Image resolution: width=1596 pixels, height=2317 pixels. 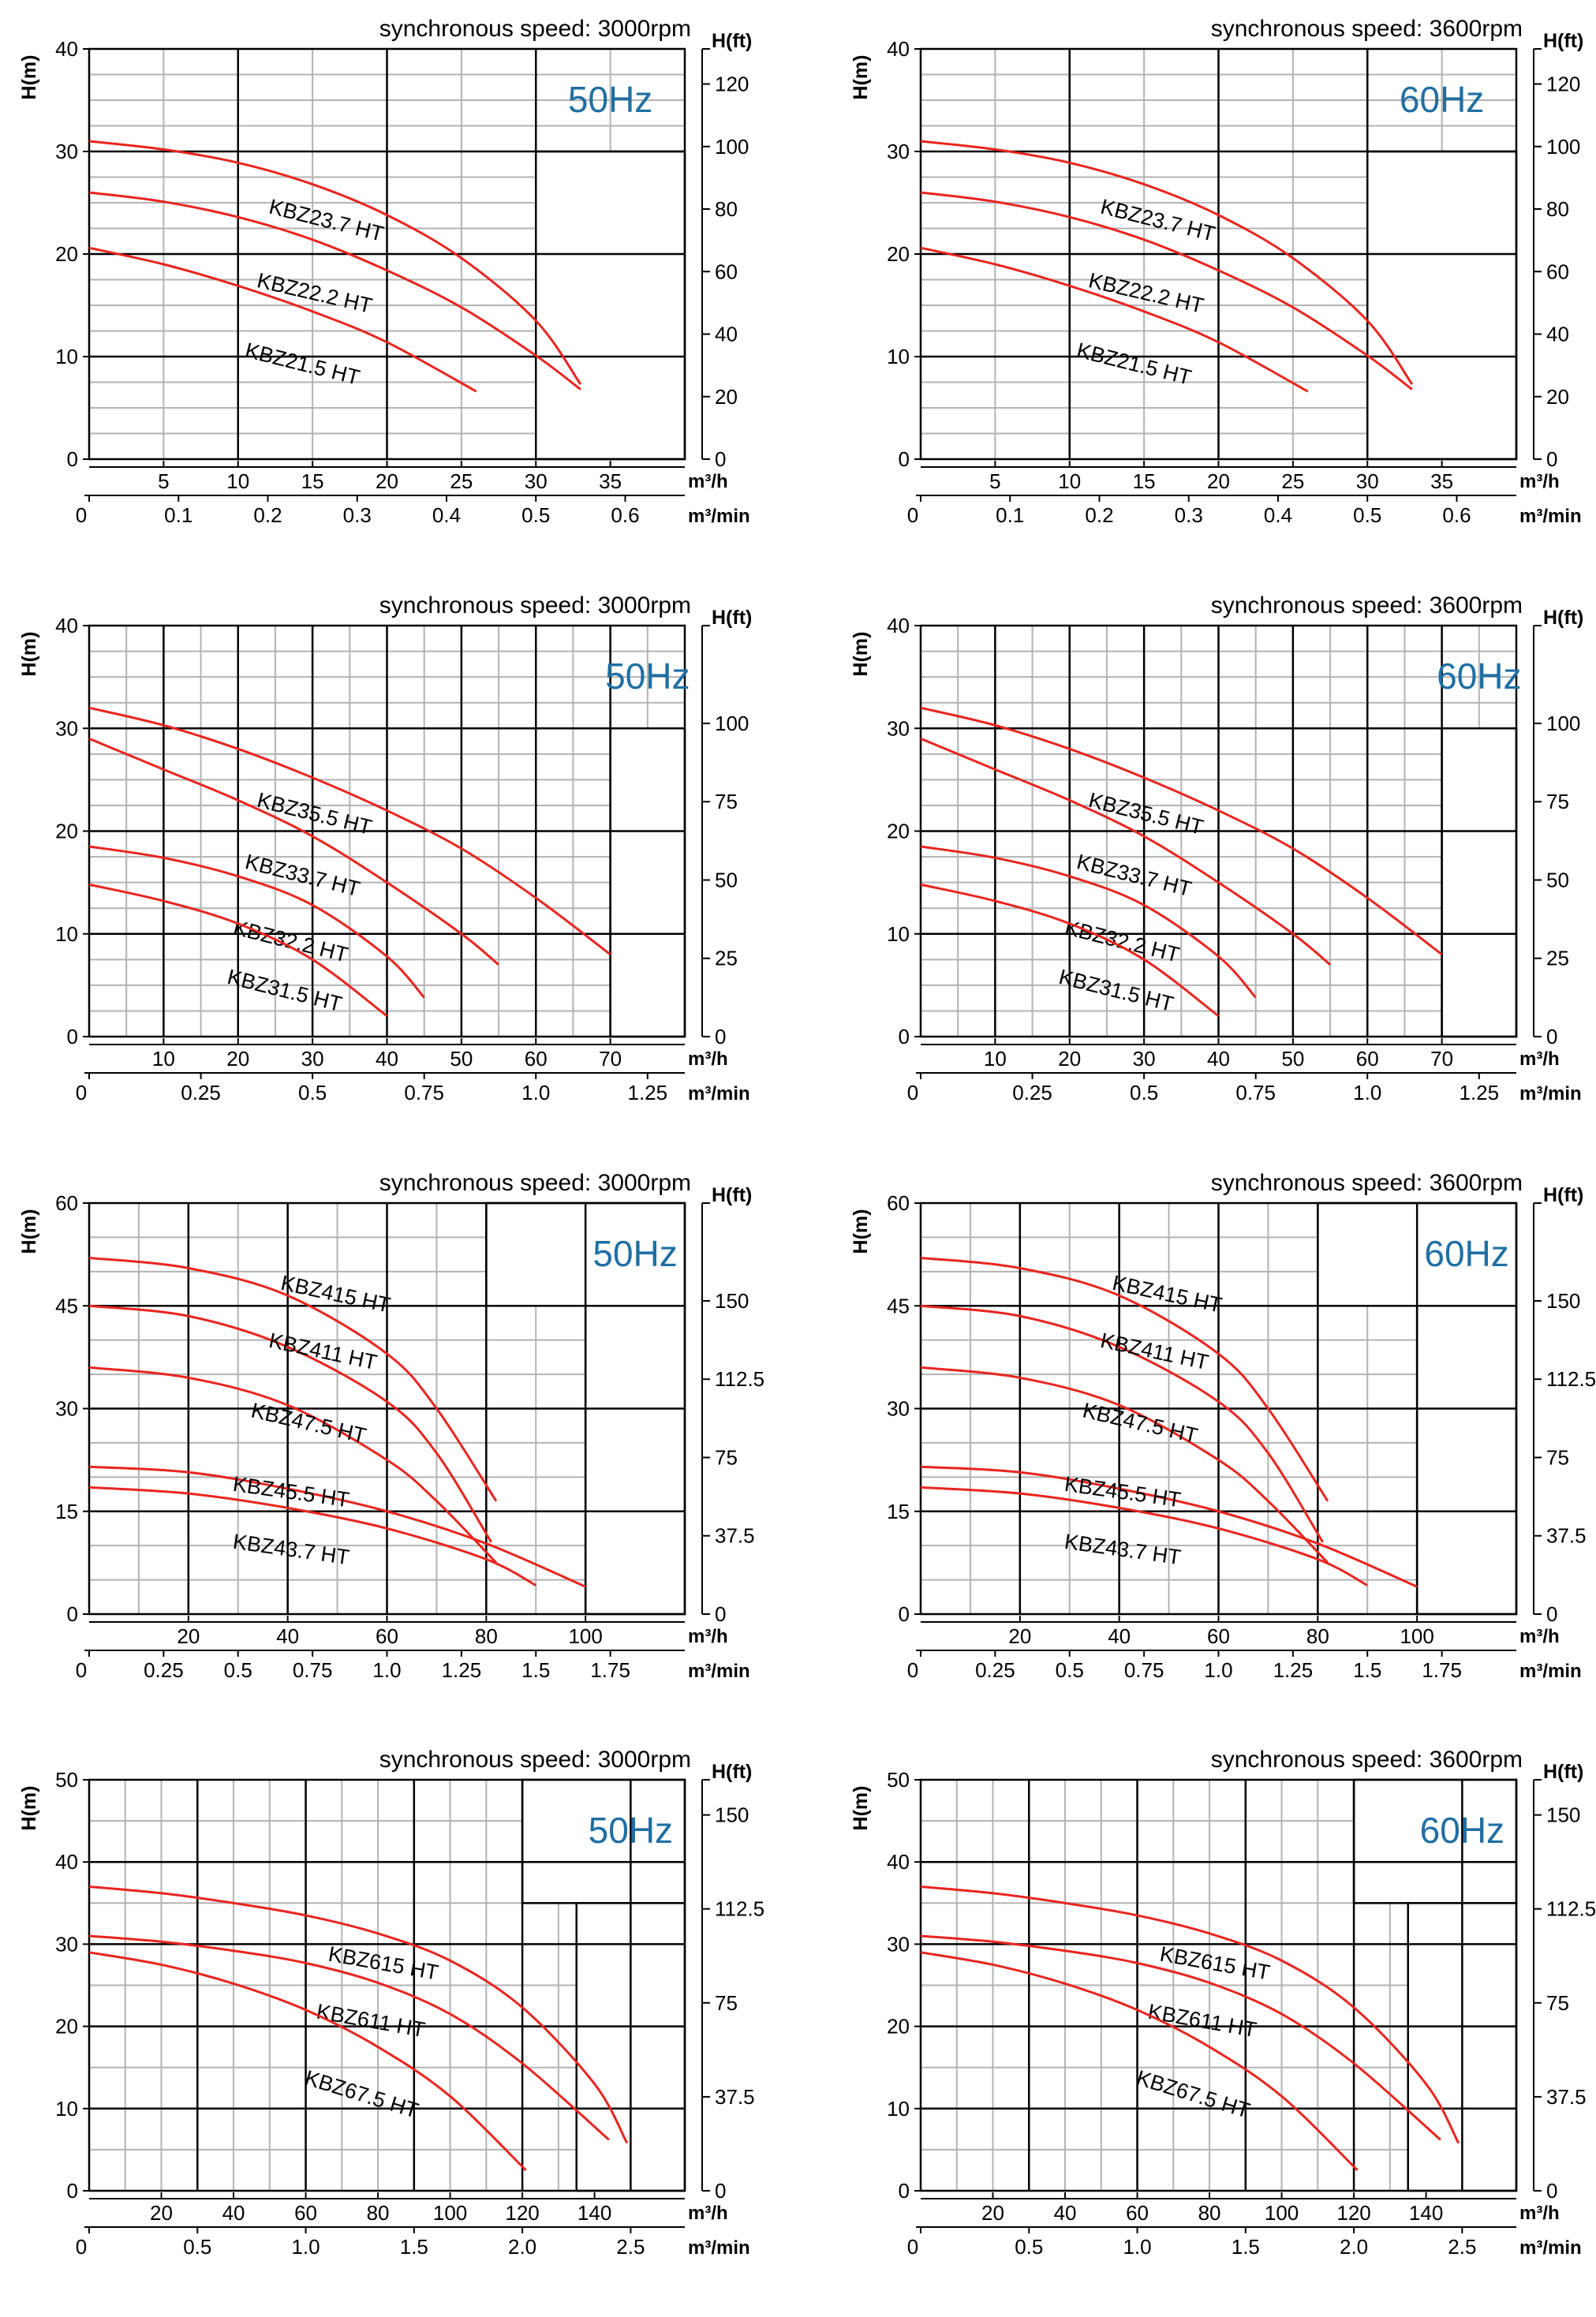 What do you see at coordinates (1557, 397) in the screenshot?
I see `y2-tick-label: 20` at bounding box center [1557, 397].